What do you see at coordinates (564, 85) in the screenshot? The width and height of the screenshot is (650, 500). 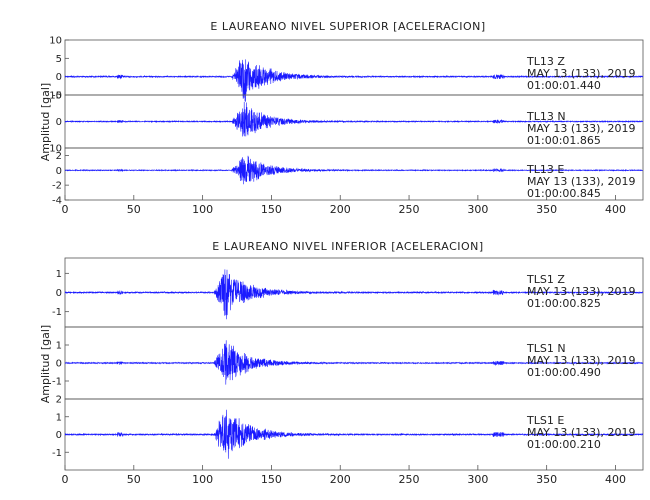 I see `time-label: 01:00:01.440` at bounding box center [564, 85].